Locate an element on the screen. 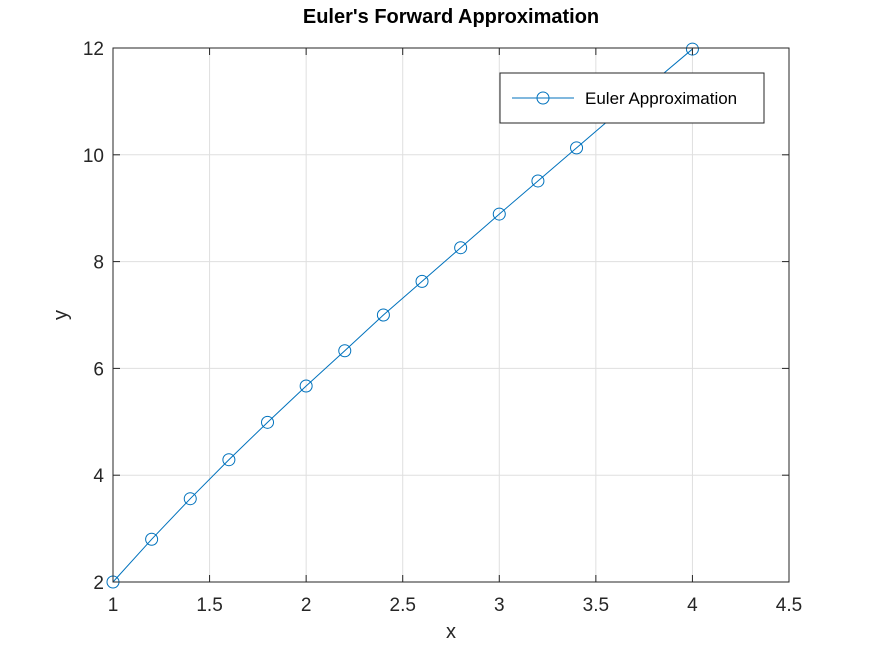 This screenshot has width=872, height=654. x-tick-label: 4 is located at coordinates (692, 605).